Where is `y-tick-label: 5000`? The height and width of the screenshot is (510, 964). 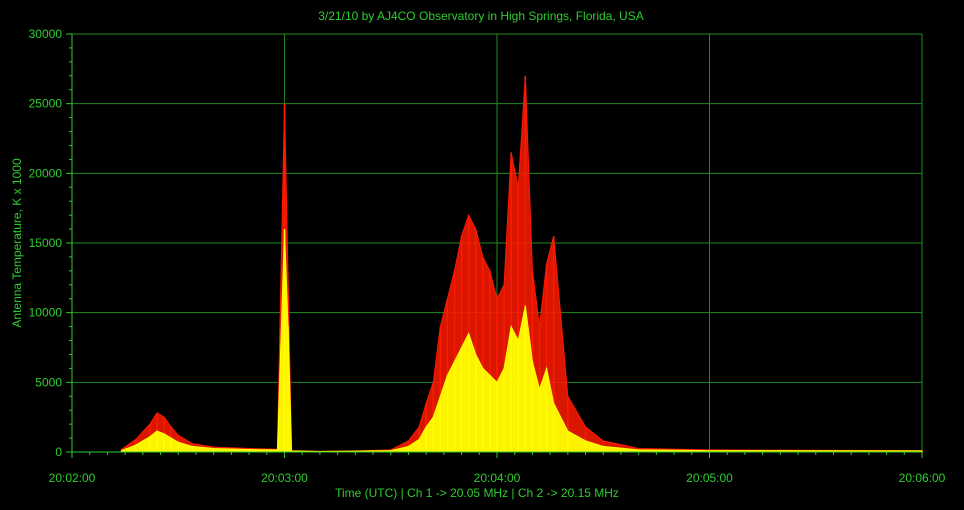
y-tick-label: 5000 is located at coordinates (48, 382).